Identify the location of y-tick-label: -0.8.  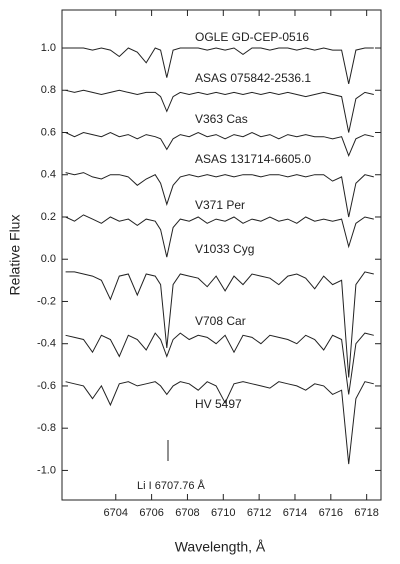
(46, 428).